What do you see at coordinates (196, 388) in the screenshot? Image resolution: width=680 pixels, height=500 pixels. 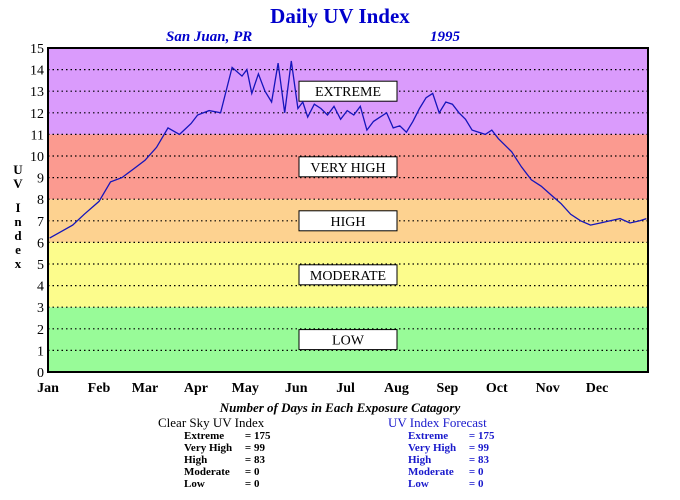 I see `x-tick-label-apr: Apr` at bounding box center [196, 388].